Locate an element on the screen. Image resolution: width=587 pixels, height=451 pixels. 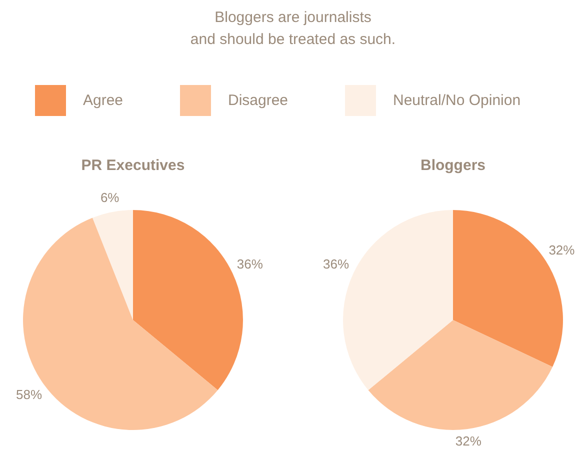
chart-title: Bloggers are journalists and should be treated as such. is located at coordinates (293, 28).